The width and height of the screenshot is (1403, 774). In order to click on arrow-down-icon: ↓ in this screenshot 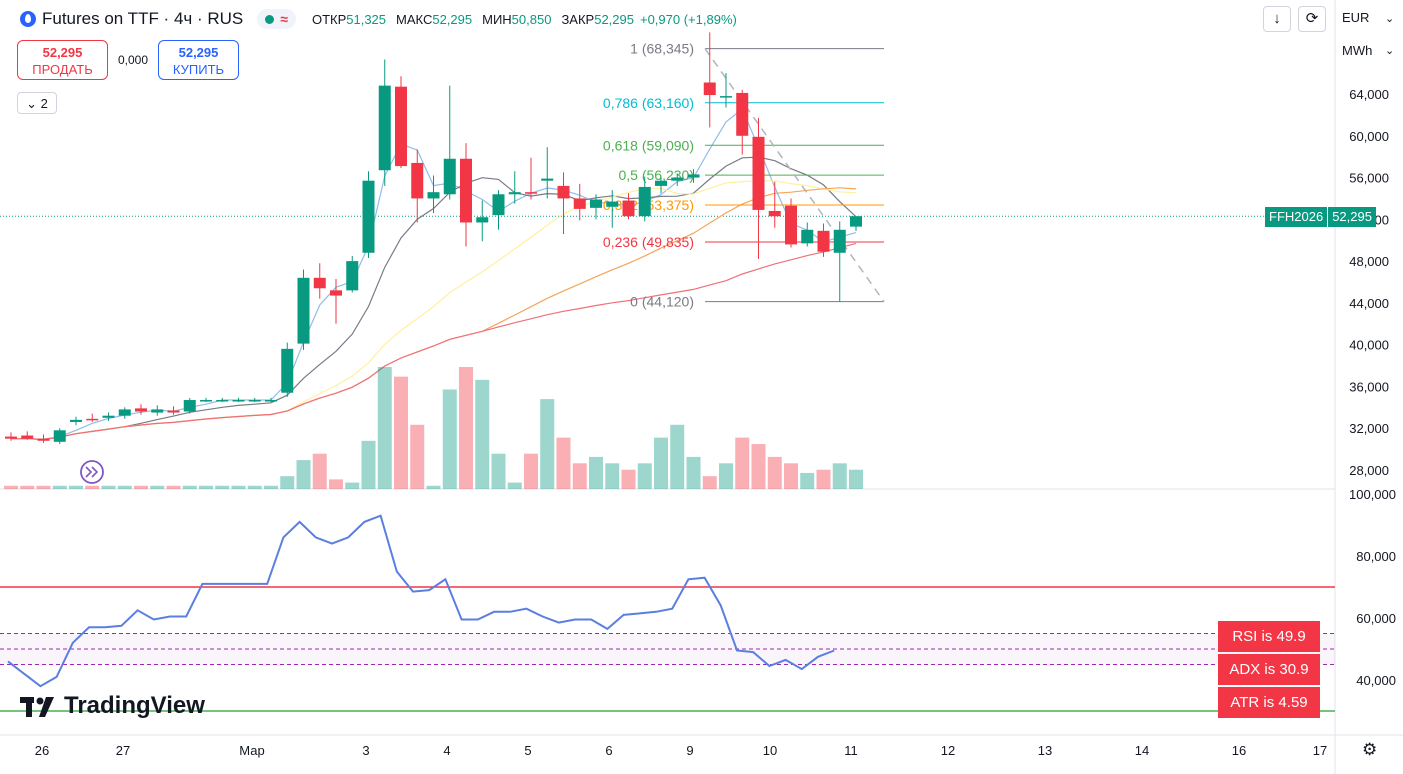, I will do `click(1277, 18)`.